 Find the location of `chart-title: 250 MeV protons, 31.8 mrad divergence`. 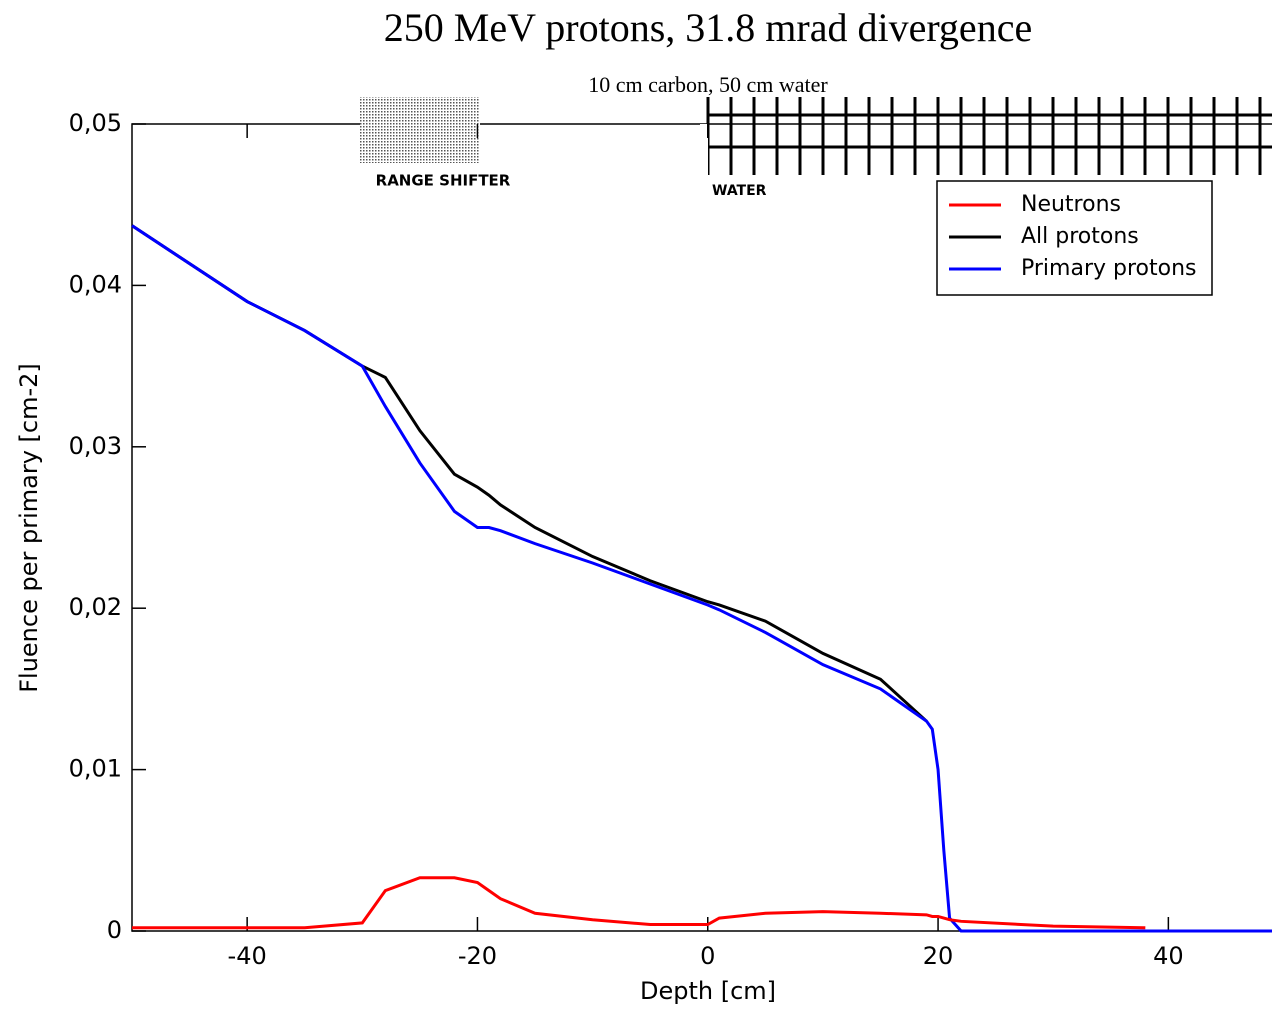

chart-title: 250 MeV protons, 31.8 mrad divergence is located at coordinates (708, 27).